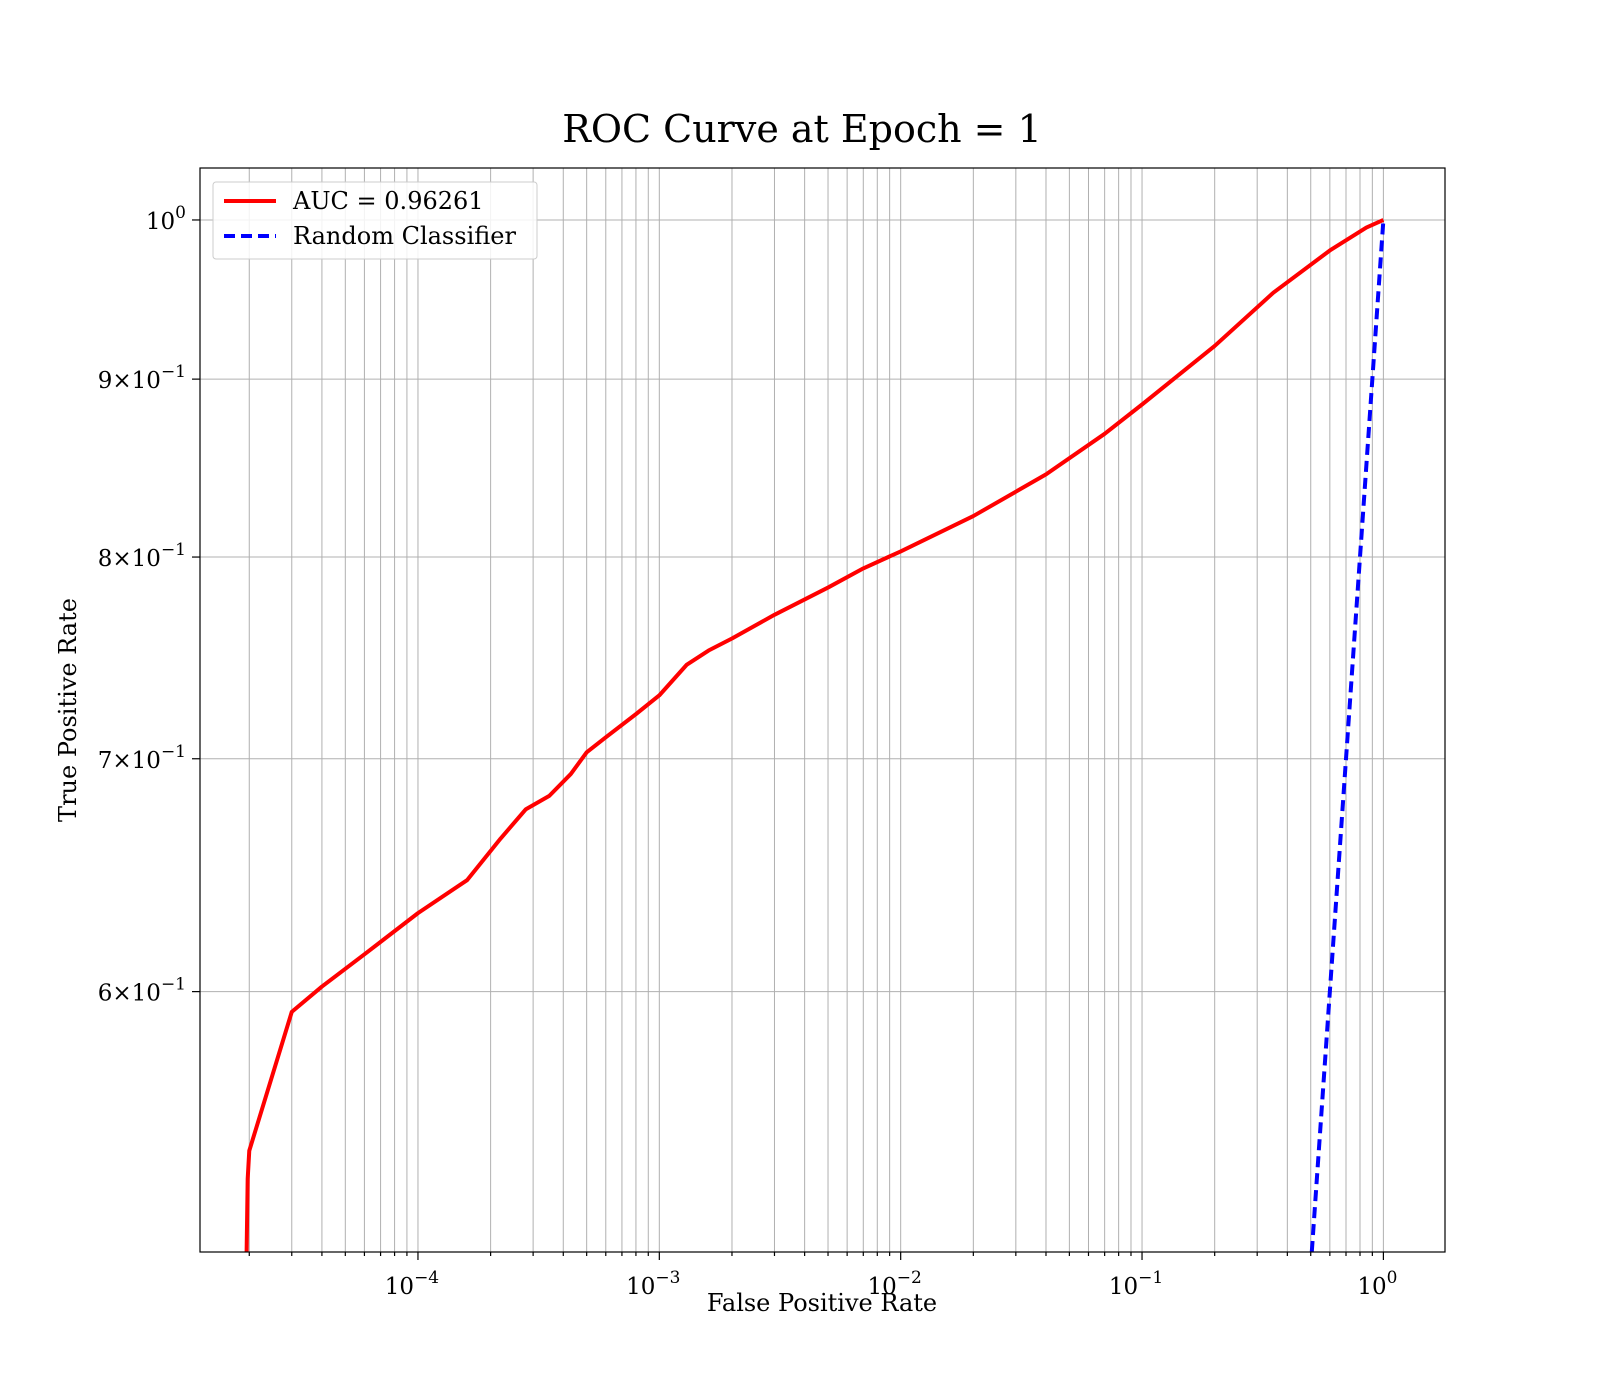 This screenshot has width=1600, height=1400. Describe the element at coordinates (822, 1303) in the screenshot. I see `x-axis-label: False Positive Rate` at that location.